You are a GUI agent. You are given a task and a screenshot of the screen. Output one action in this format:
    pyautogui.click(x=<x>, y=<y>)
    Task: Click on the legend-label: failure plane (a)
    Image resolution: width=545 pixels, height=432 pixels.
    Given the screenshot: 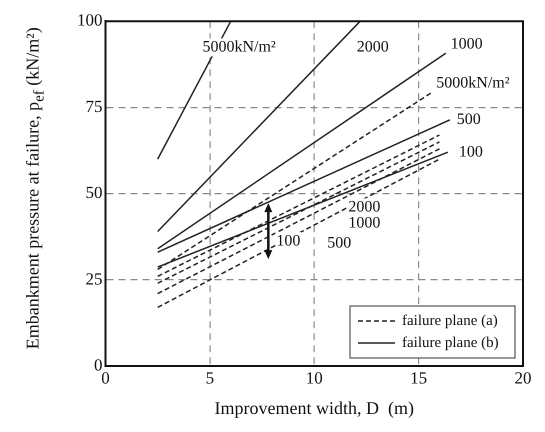 What is the action you would take?
    pyautogui.click(x=450, y=320)
    